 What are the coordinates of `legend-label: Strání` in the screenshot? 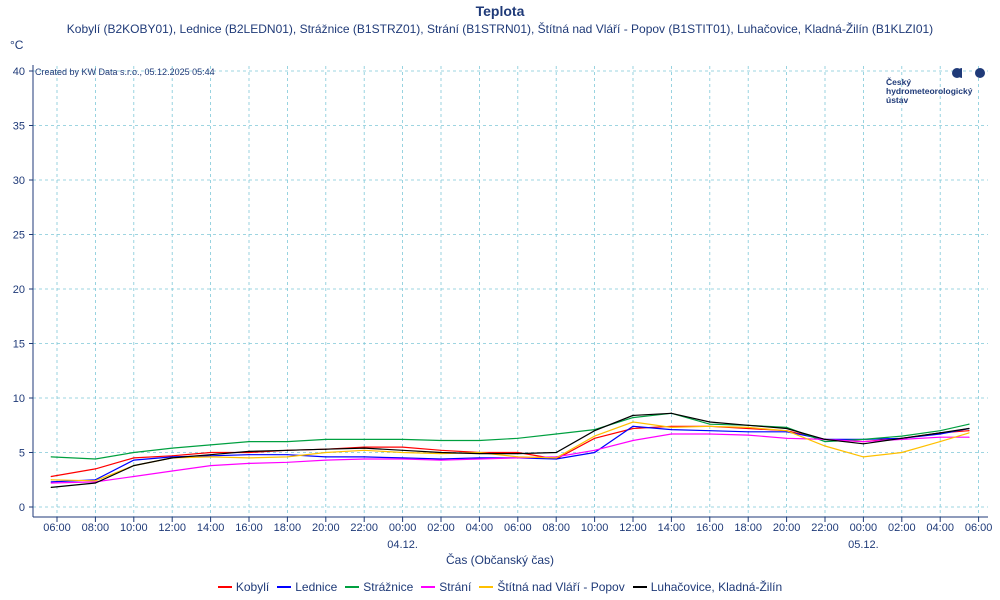 It's located at (455, 587).